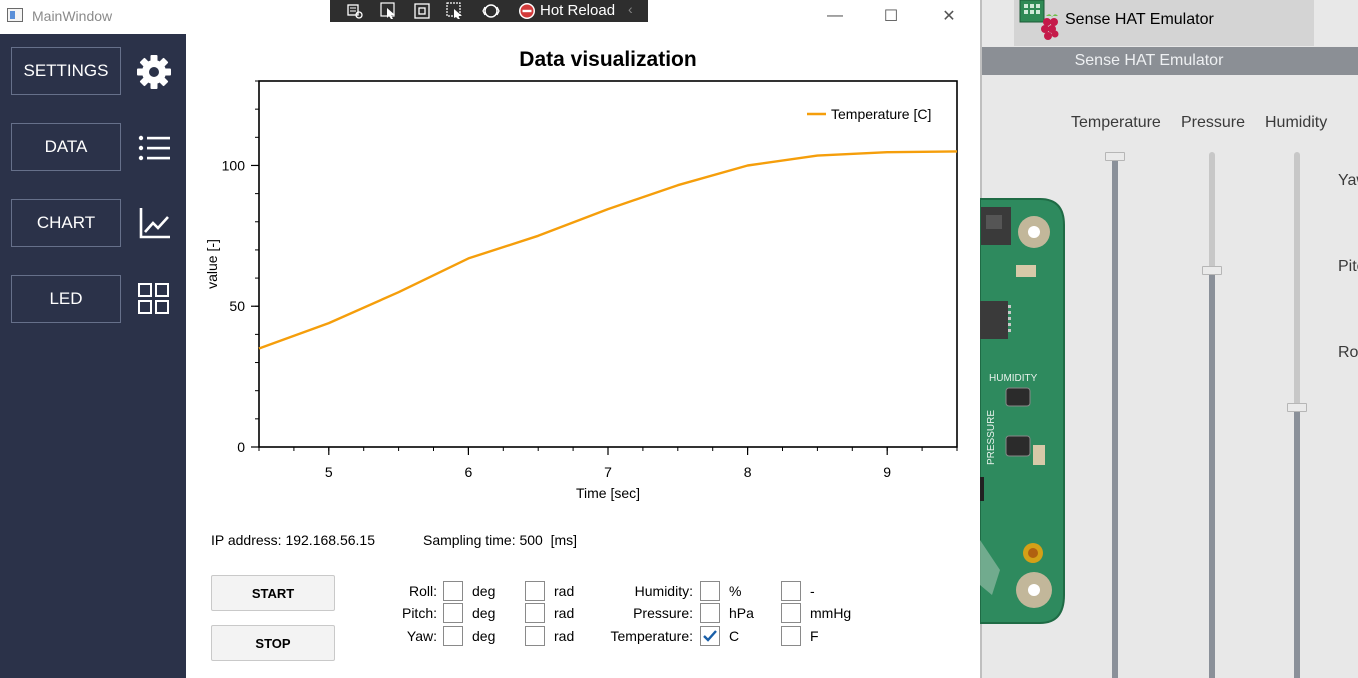 This screenshot has width=1358, height=678. What do you see at coordinates (891, 16) in the screenshot?
I see `maximize-button: ☐` at bounding box center [891, 16].